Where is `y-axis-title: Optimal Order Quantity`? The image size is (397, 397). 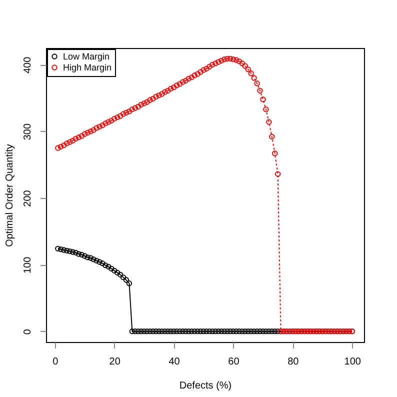 y-axis-title: Optimal Order Quantity is located at coordinates (10, 195).